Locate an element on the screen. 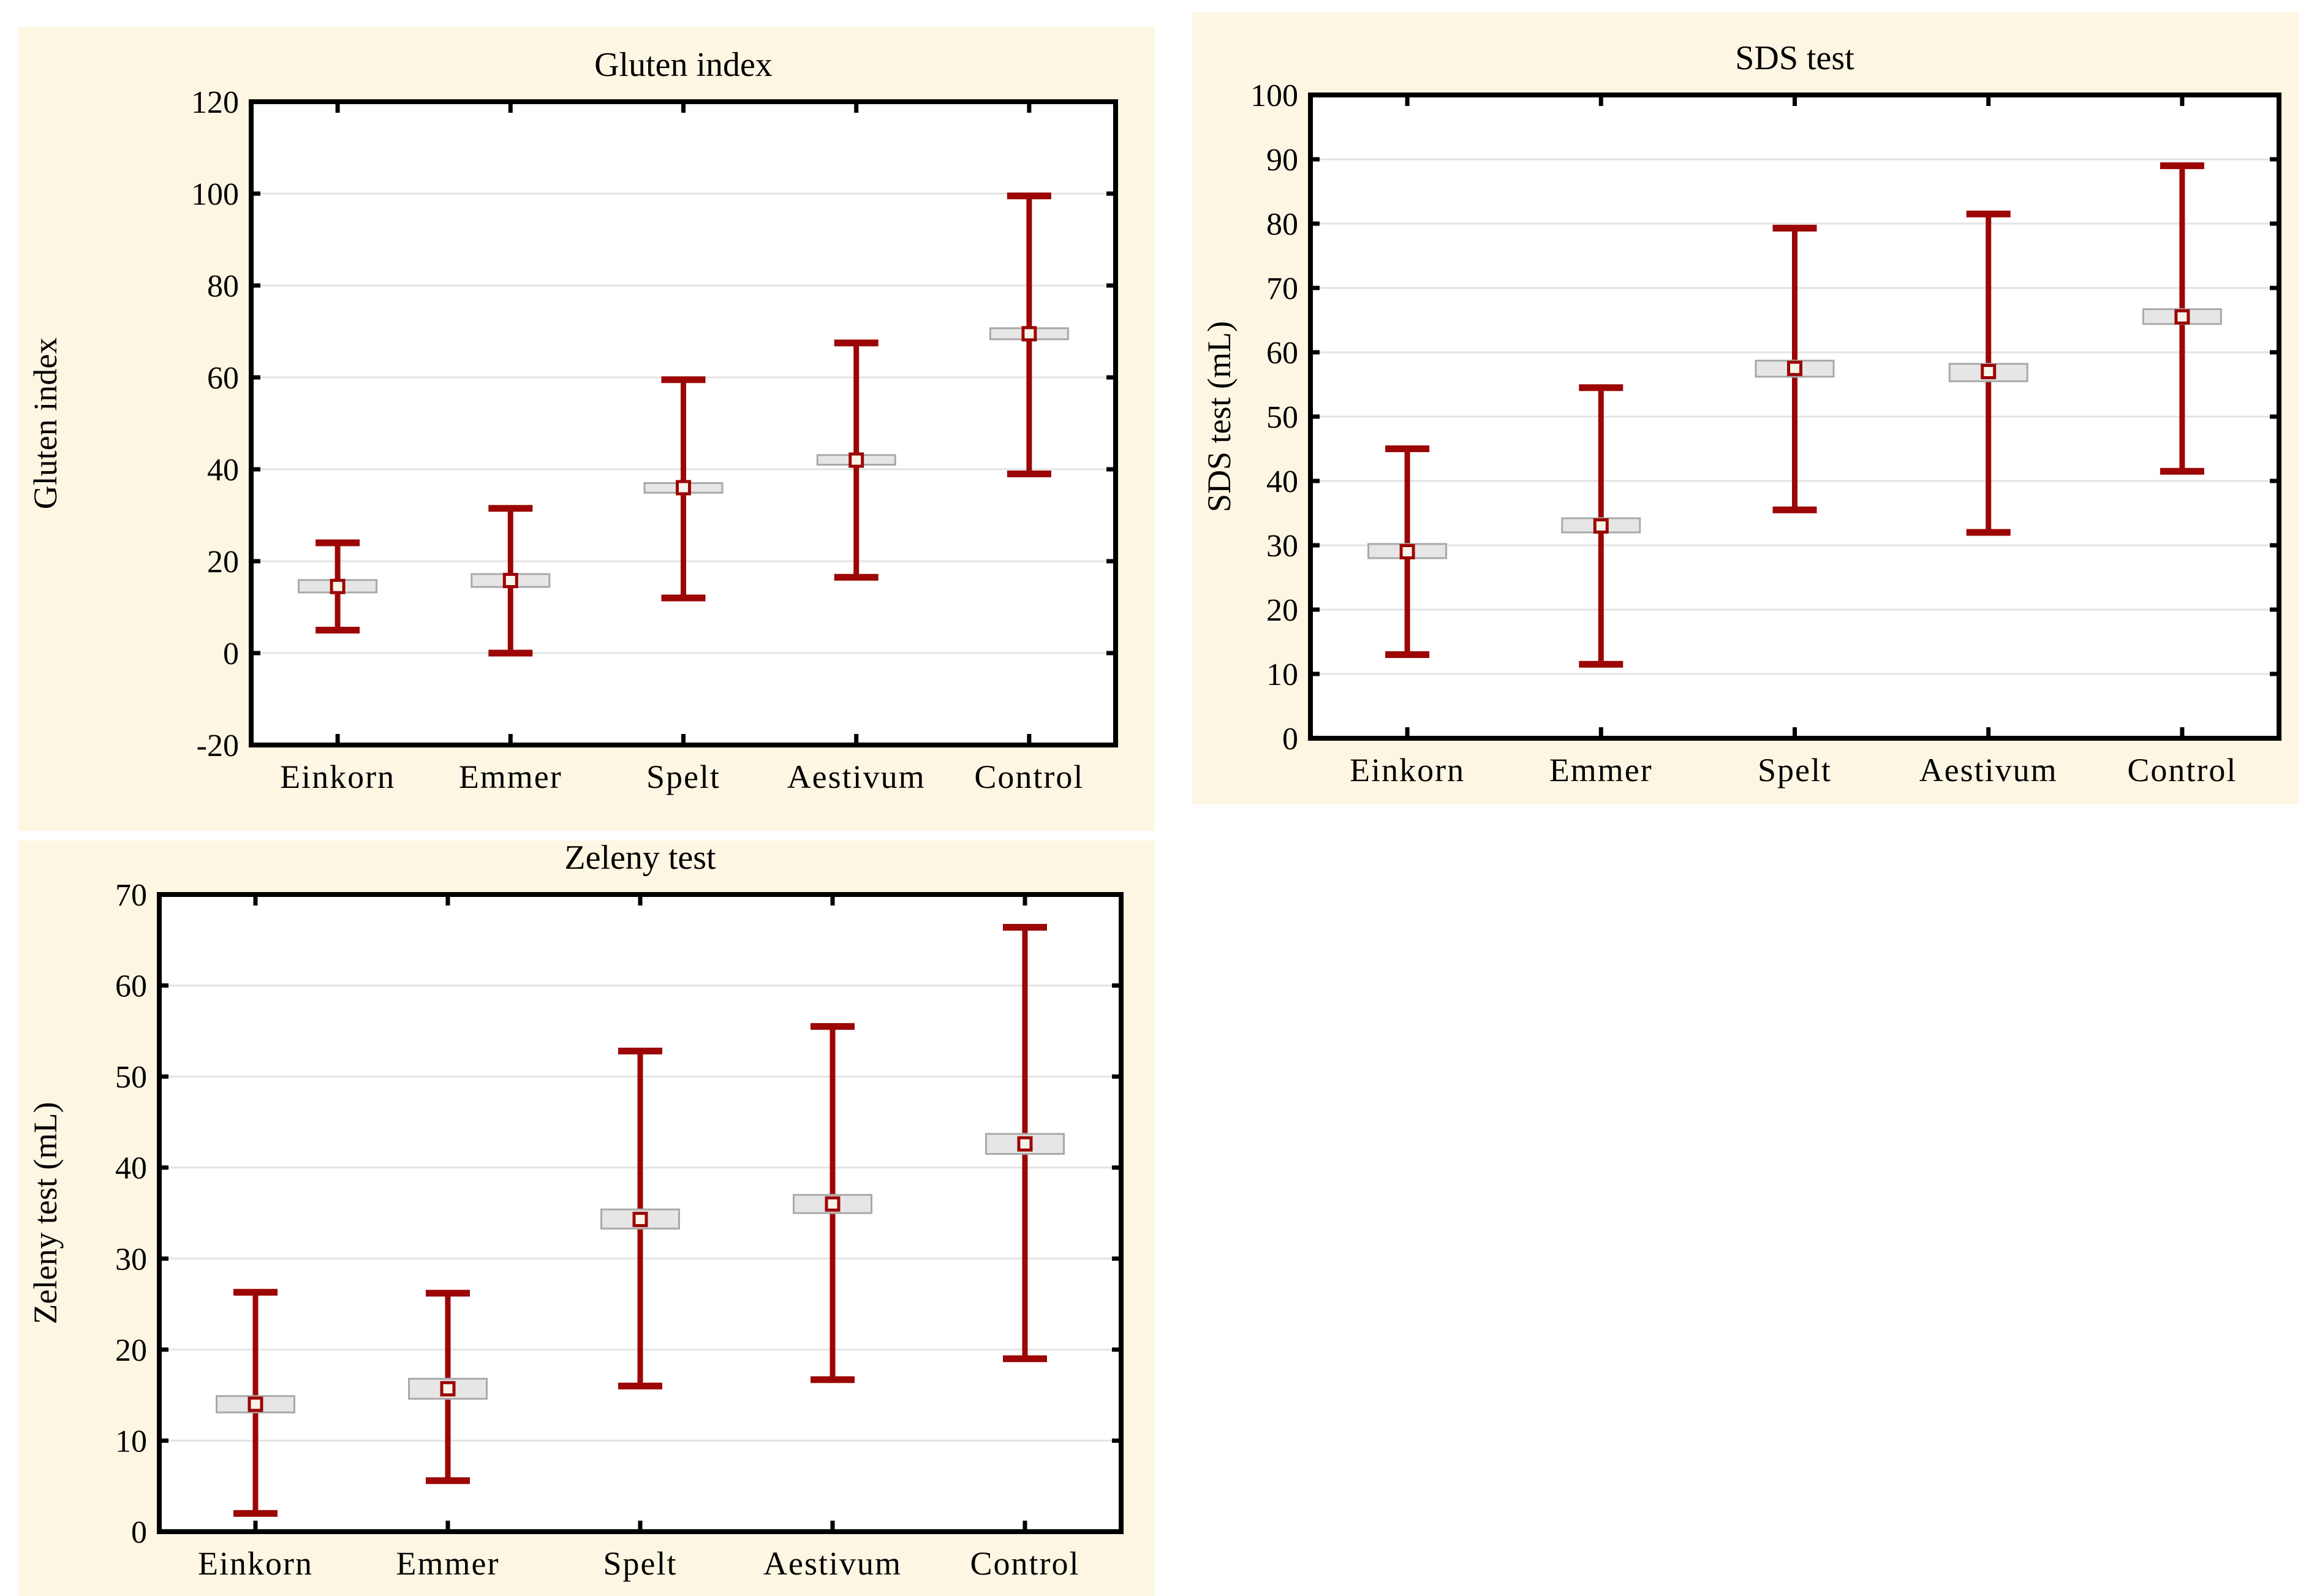 This screenshot has width=2317, height=1596. y-axis-label-zeleny-test-ml-: Zeleny test (mL) is located at coordinates (45, 1213).